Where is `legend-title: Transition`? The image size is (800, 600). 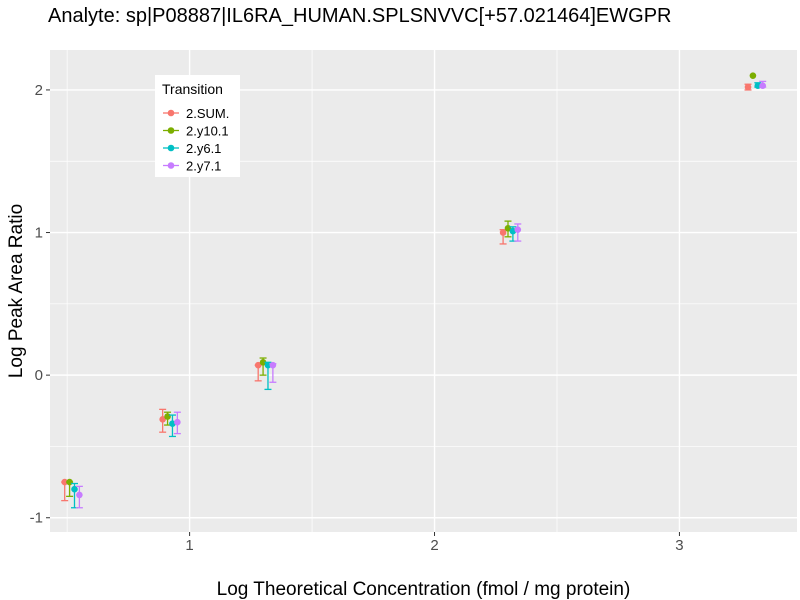 legend-title: Transition is located at coordinates (192, 89).